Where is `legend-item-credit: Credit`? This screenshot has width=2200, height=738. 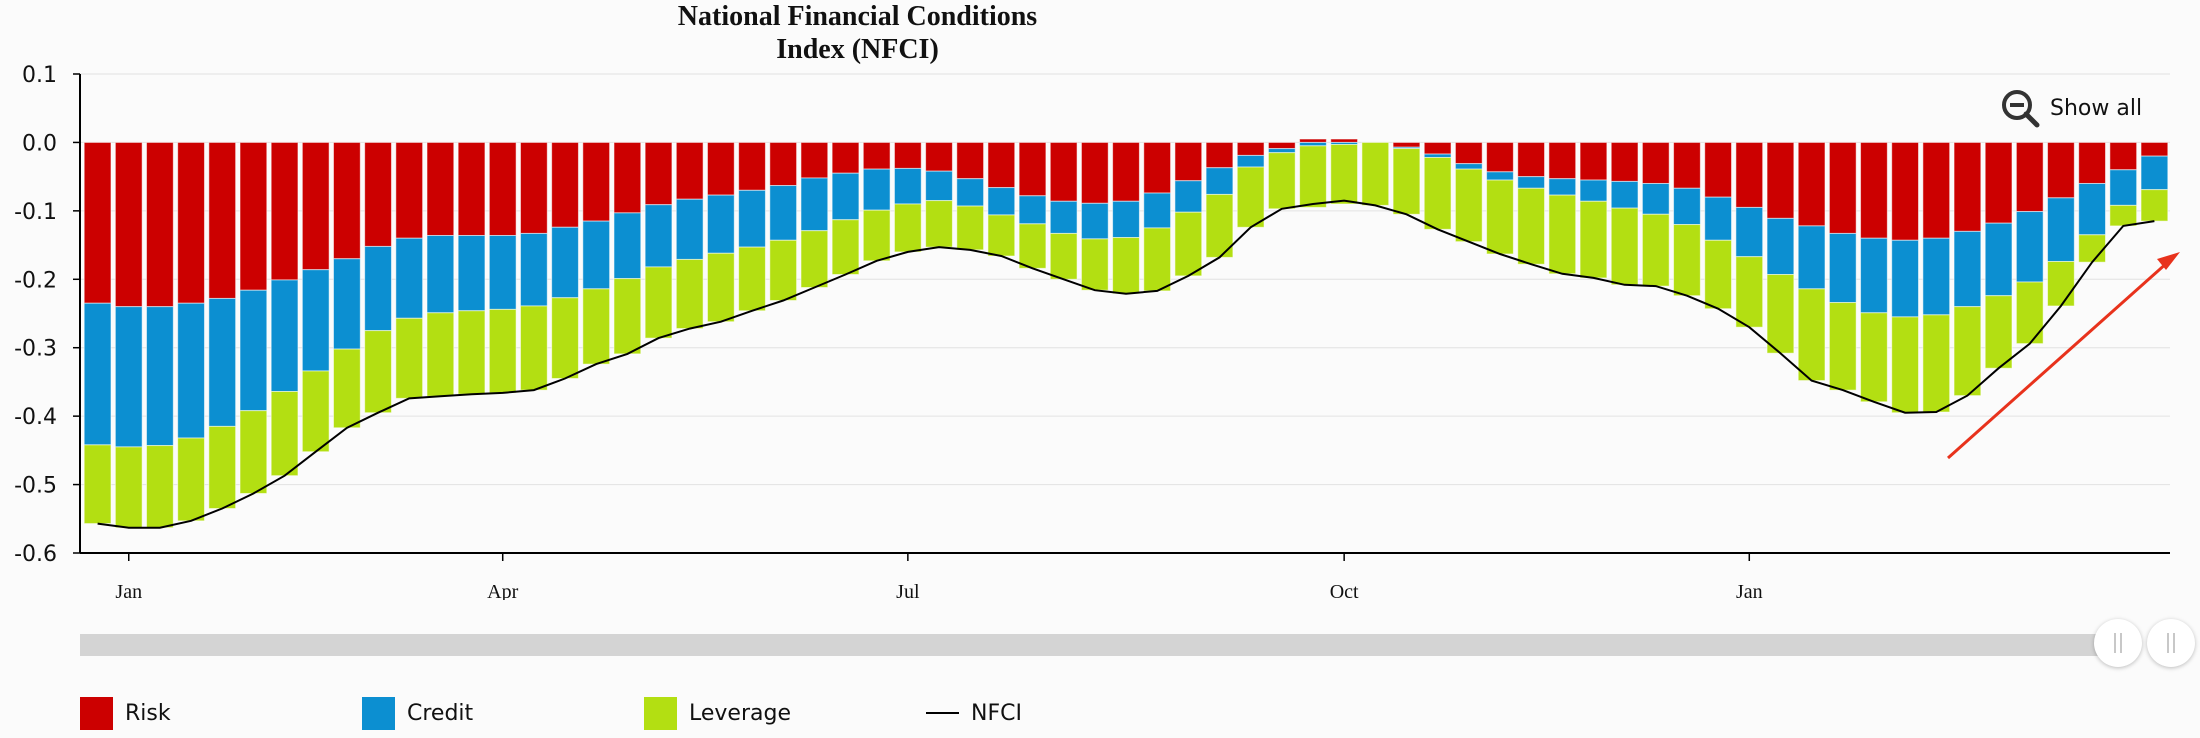
legend-item-credit: Credit is located at coordinates (417, 713).